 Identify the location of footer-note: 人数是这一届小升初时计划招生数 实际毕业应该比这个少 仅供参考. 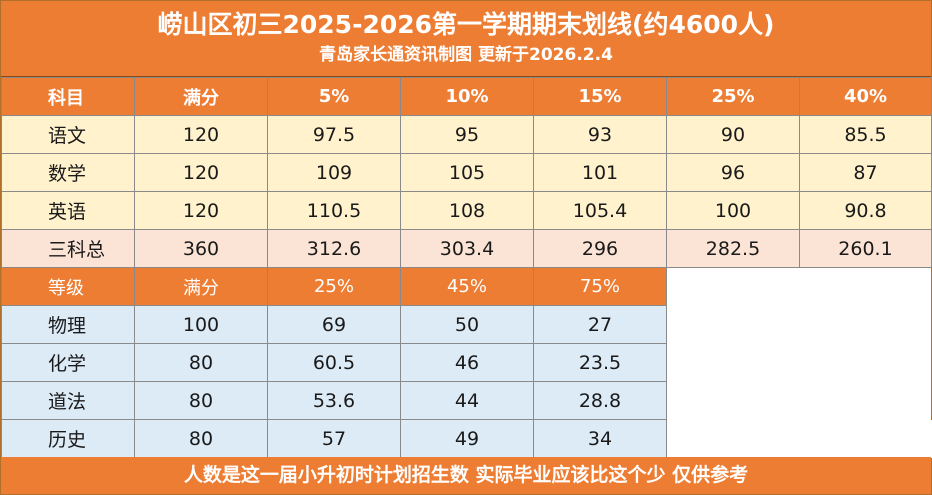
(466, 475).